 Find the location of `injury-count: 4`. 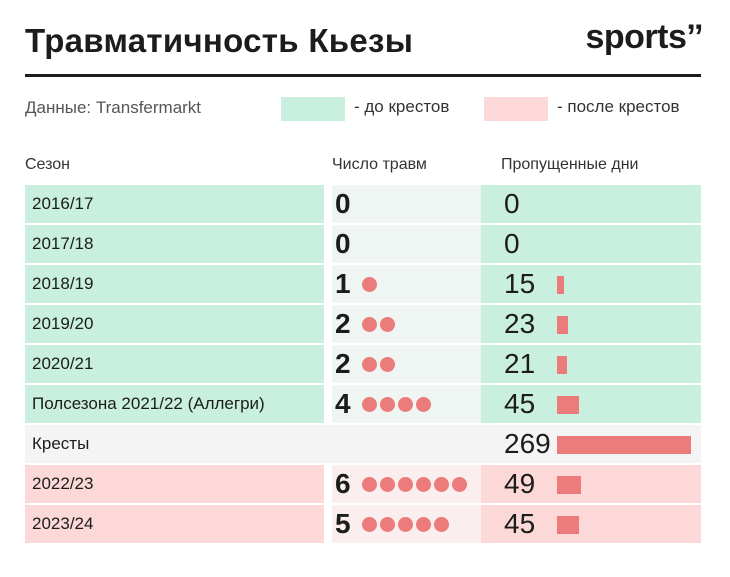

injury-count: 4 is located at coordinates (343, 403).